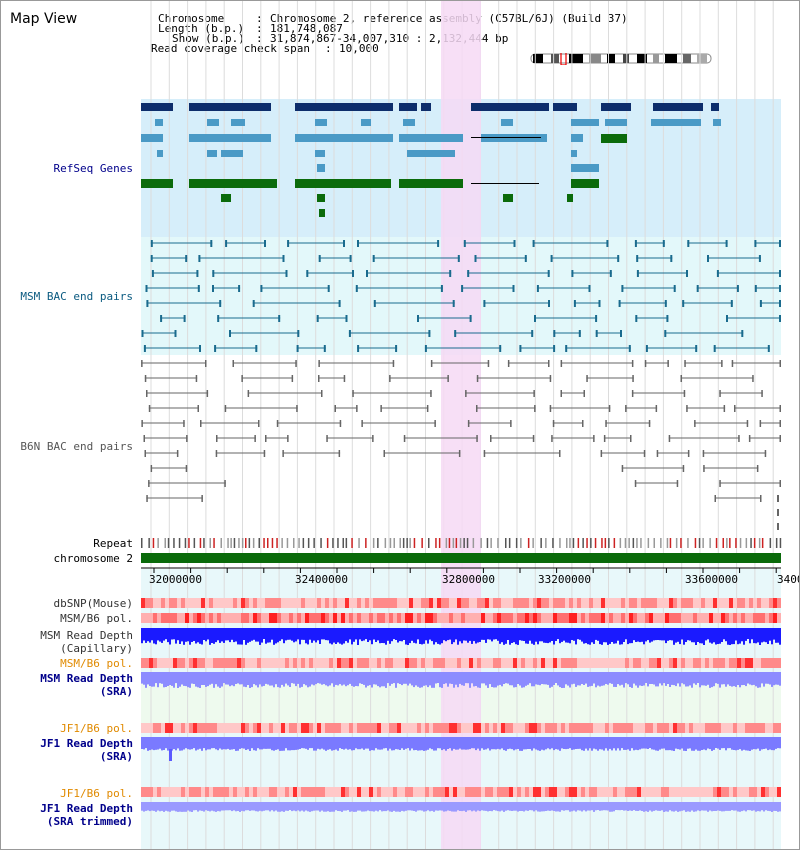  I want to click on track-label-capillary: (Capillary), so click(96, 648).